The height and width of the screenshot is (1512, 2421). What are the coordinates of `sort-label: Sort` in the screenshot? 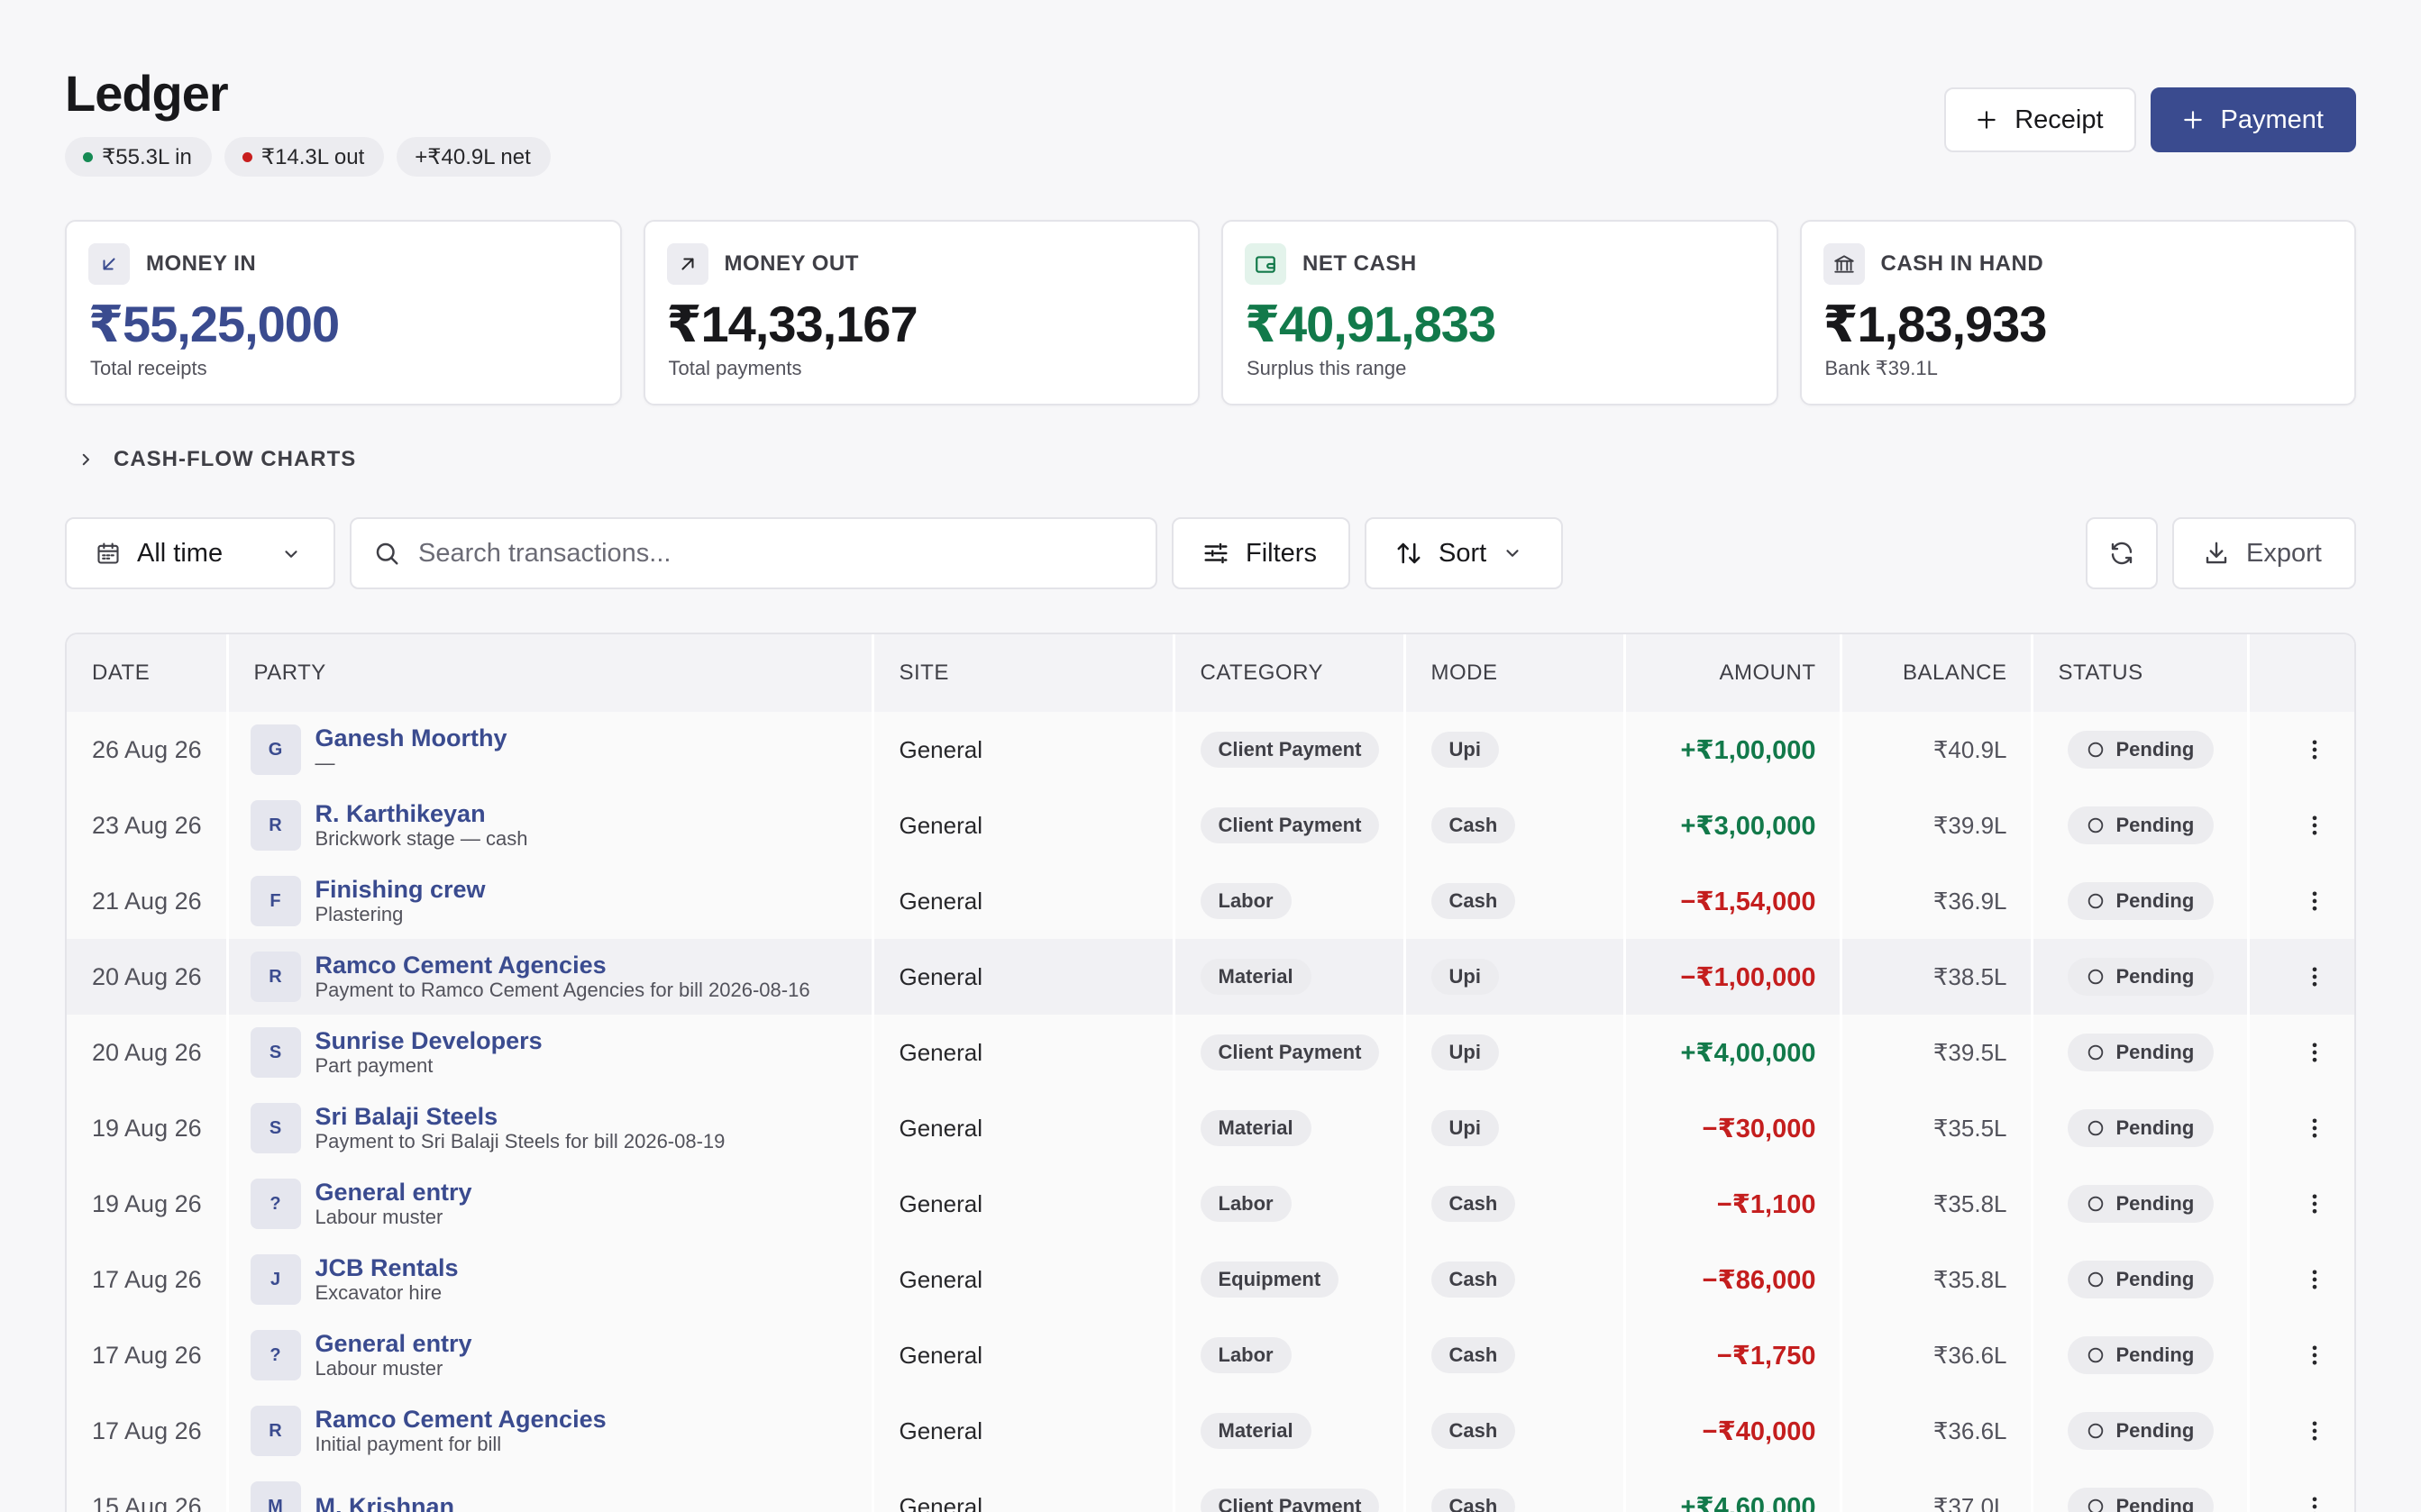 It's located at (1463, 553).